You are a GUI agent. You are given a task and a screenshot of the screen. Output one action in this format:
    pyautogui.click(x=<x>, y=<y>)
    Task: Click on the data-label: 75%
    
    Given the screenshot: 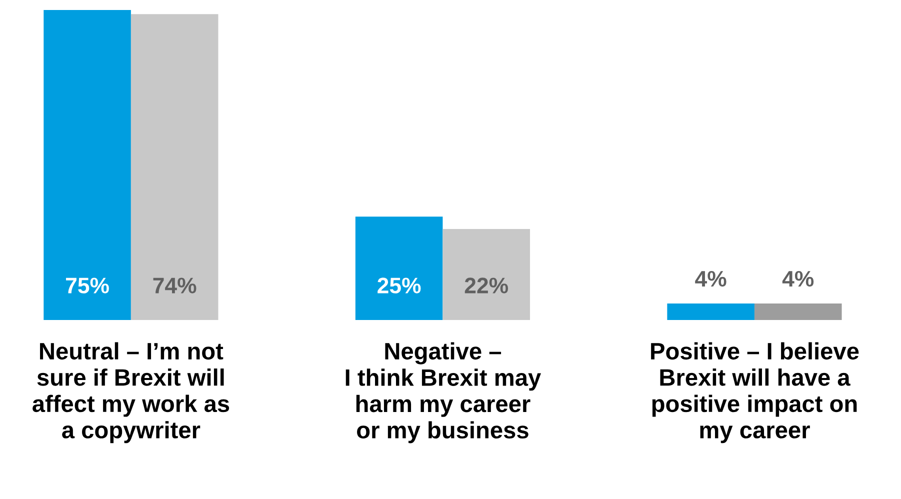 What is the action you would take?
    pyautogui.click(x=87, y=286)
    